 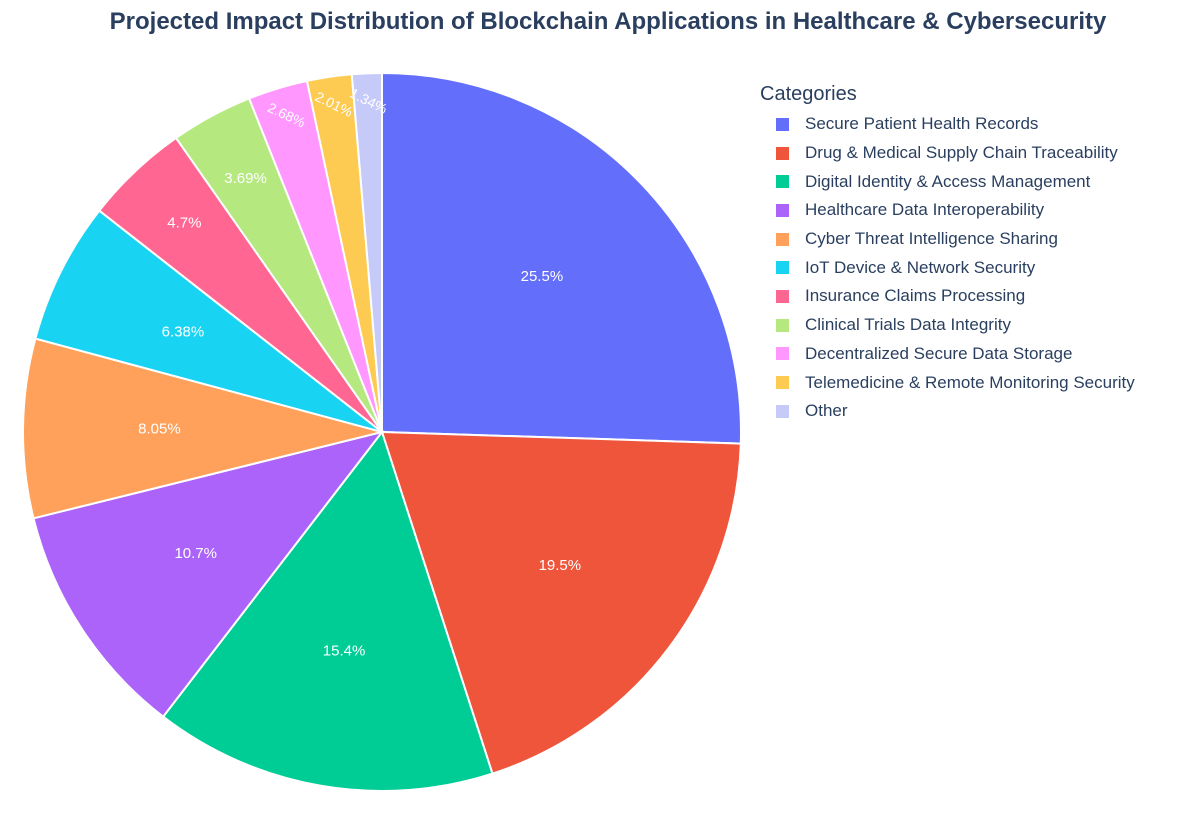 I want to click on legend-item: Healthcare Data Interoperability, so click(x=975, y=210).